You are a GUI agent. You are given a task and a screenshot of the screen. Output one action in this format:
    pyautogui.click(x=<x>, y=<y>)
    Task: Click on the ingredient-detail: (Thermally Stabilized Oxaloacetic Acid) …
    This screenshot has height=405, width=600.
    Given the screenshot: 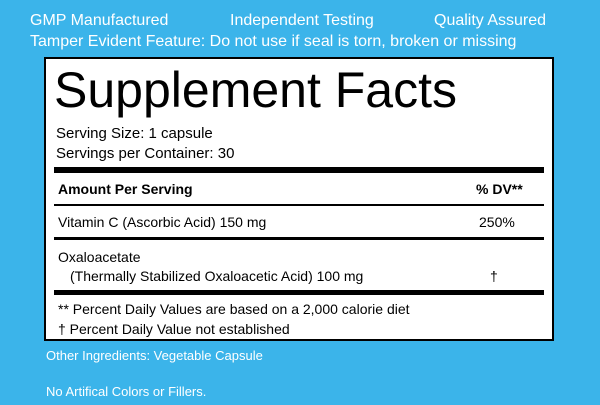 What is the action you would take?
    pyautogui.click(x=217, y=276)
    